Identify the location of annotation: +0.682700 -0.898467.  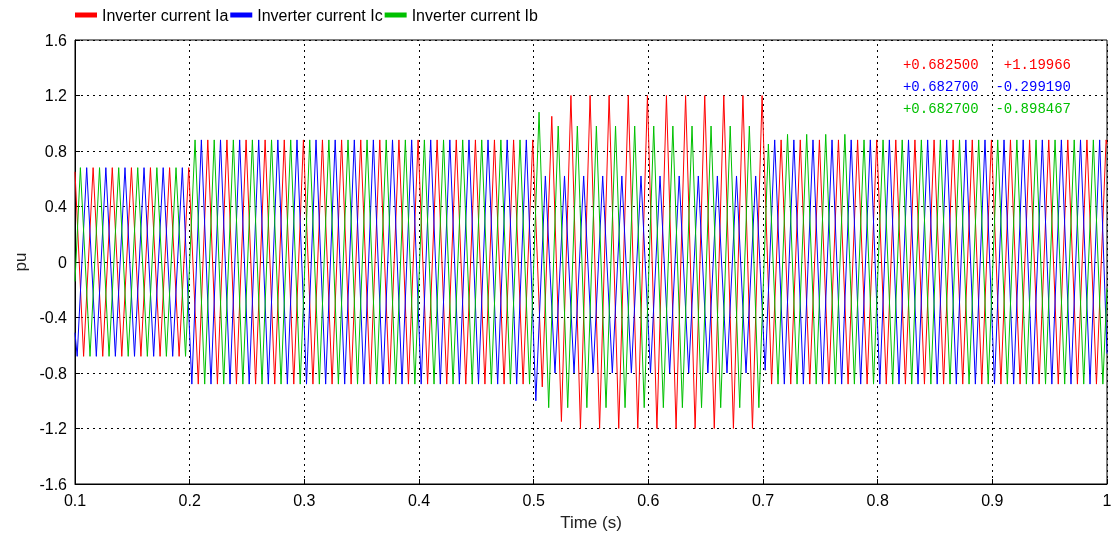
(986, 109).